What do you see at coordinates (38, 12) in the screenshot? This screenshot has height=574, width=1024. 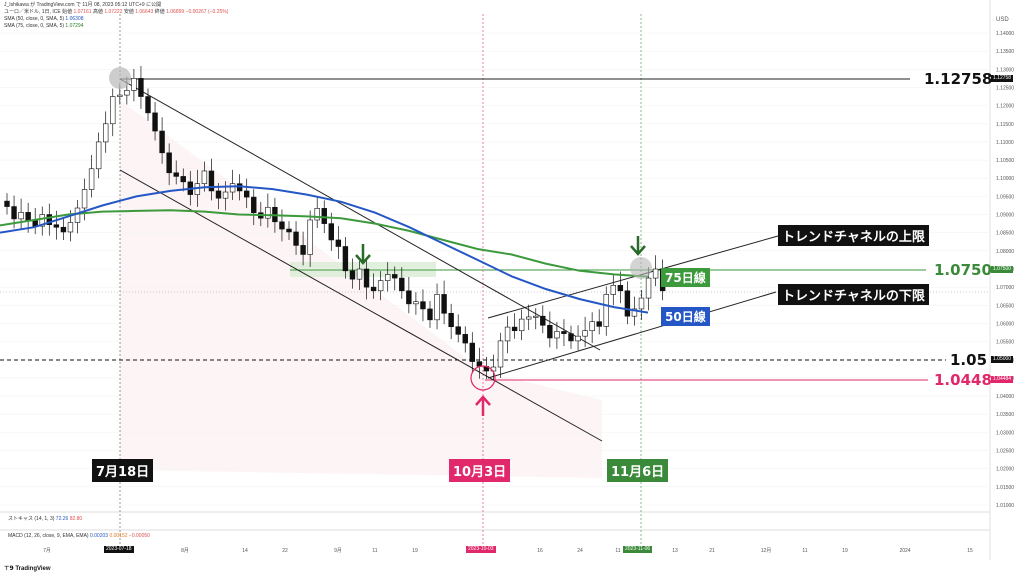 I see `symbol-label: ユーロ／米ドル, 1日, ICE 始値` at bounding box center [38, 12].